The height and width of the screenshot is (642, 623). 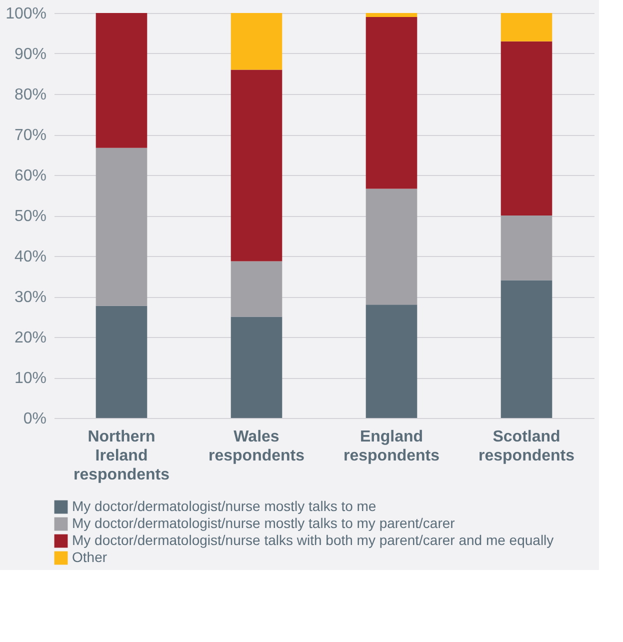 What do you see at coordinates (30, 176) in the screenshot?
I see `y-tick-label: 60%` at bounding box center [30, 176].